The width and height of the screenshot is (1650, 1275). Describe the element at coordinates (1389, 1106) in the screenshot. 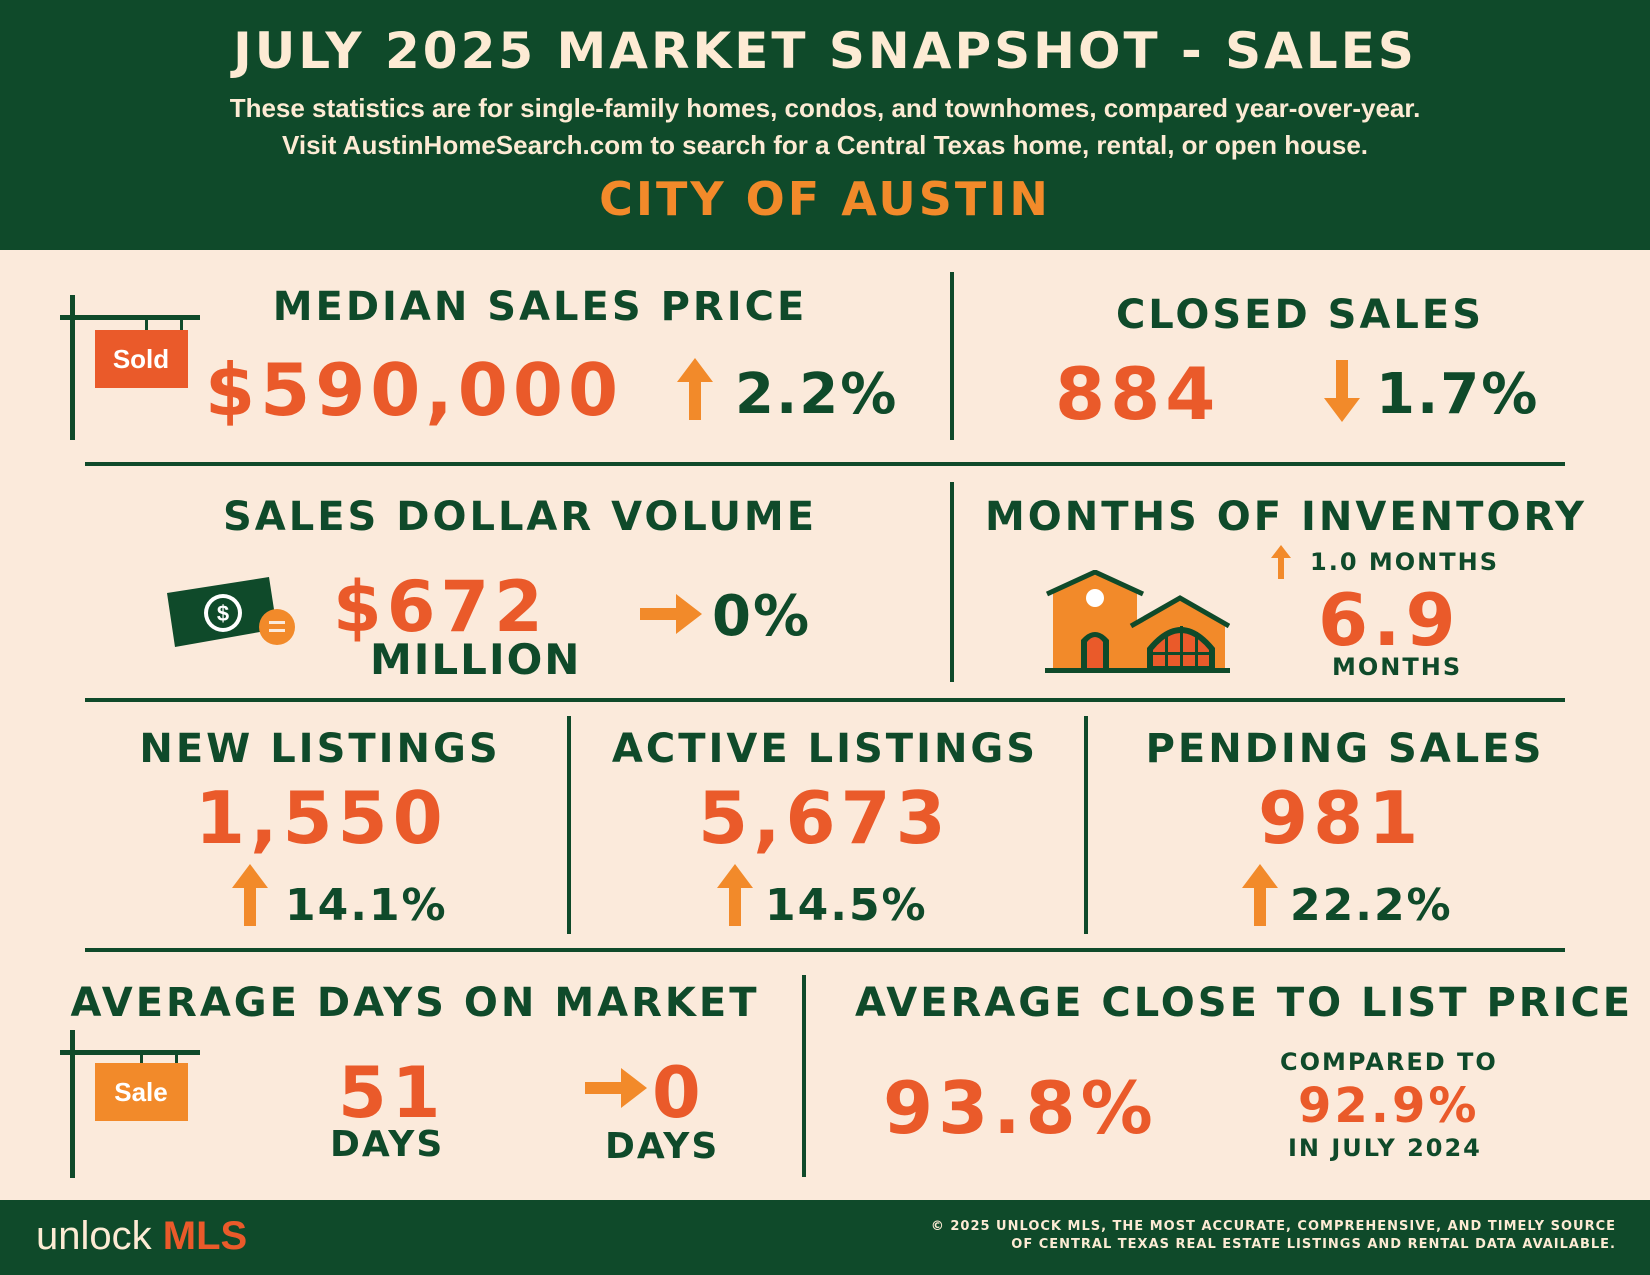

I see `compared-value: 92.9%` at that location.